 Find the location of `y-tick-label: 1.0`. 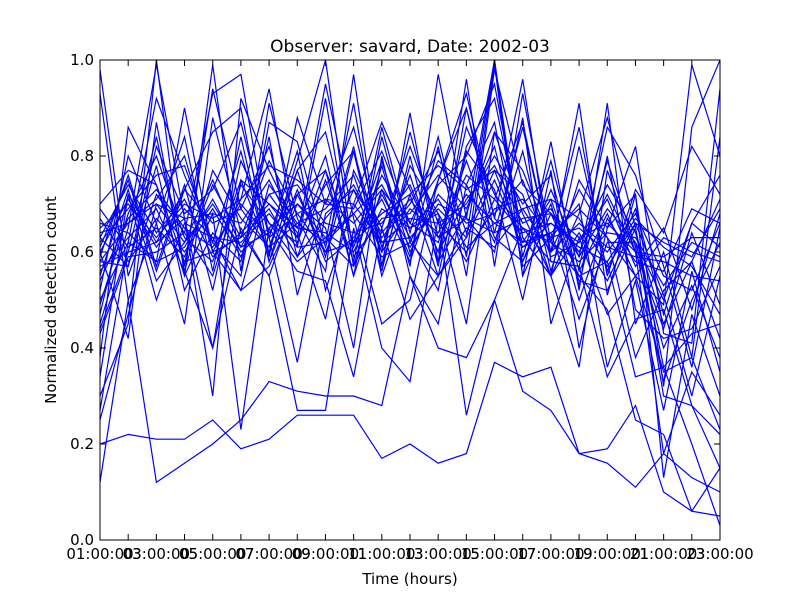

y-tick-label: 1.0 is located at coordinates (82, 60).